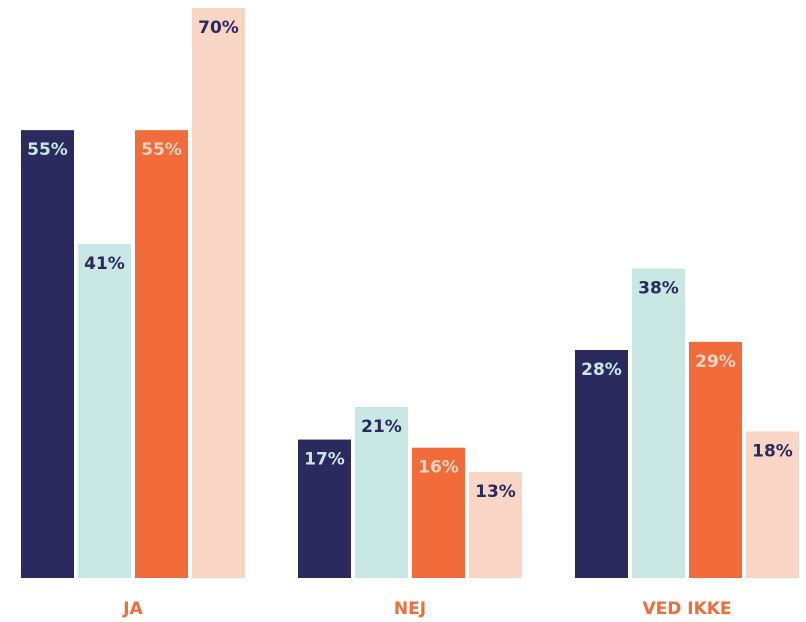  What do you see at coordinates (772, 451) in the screenshot?
I see `value-label: 18%` at bounding box center [772, 451].